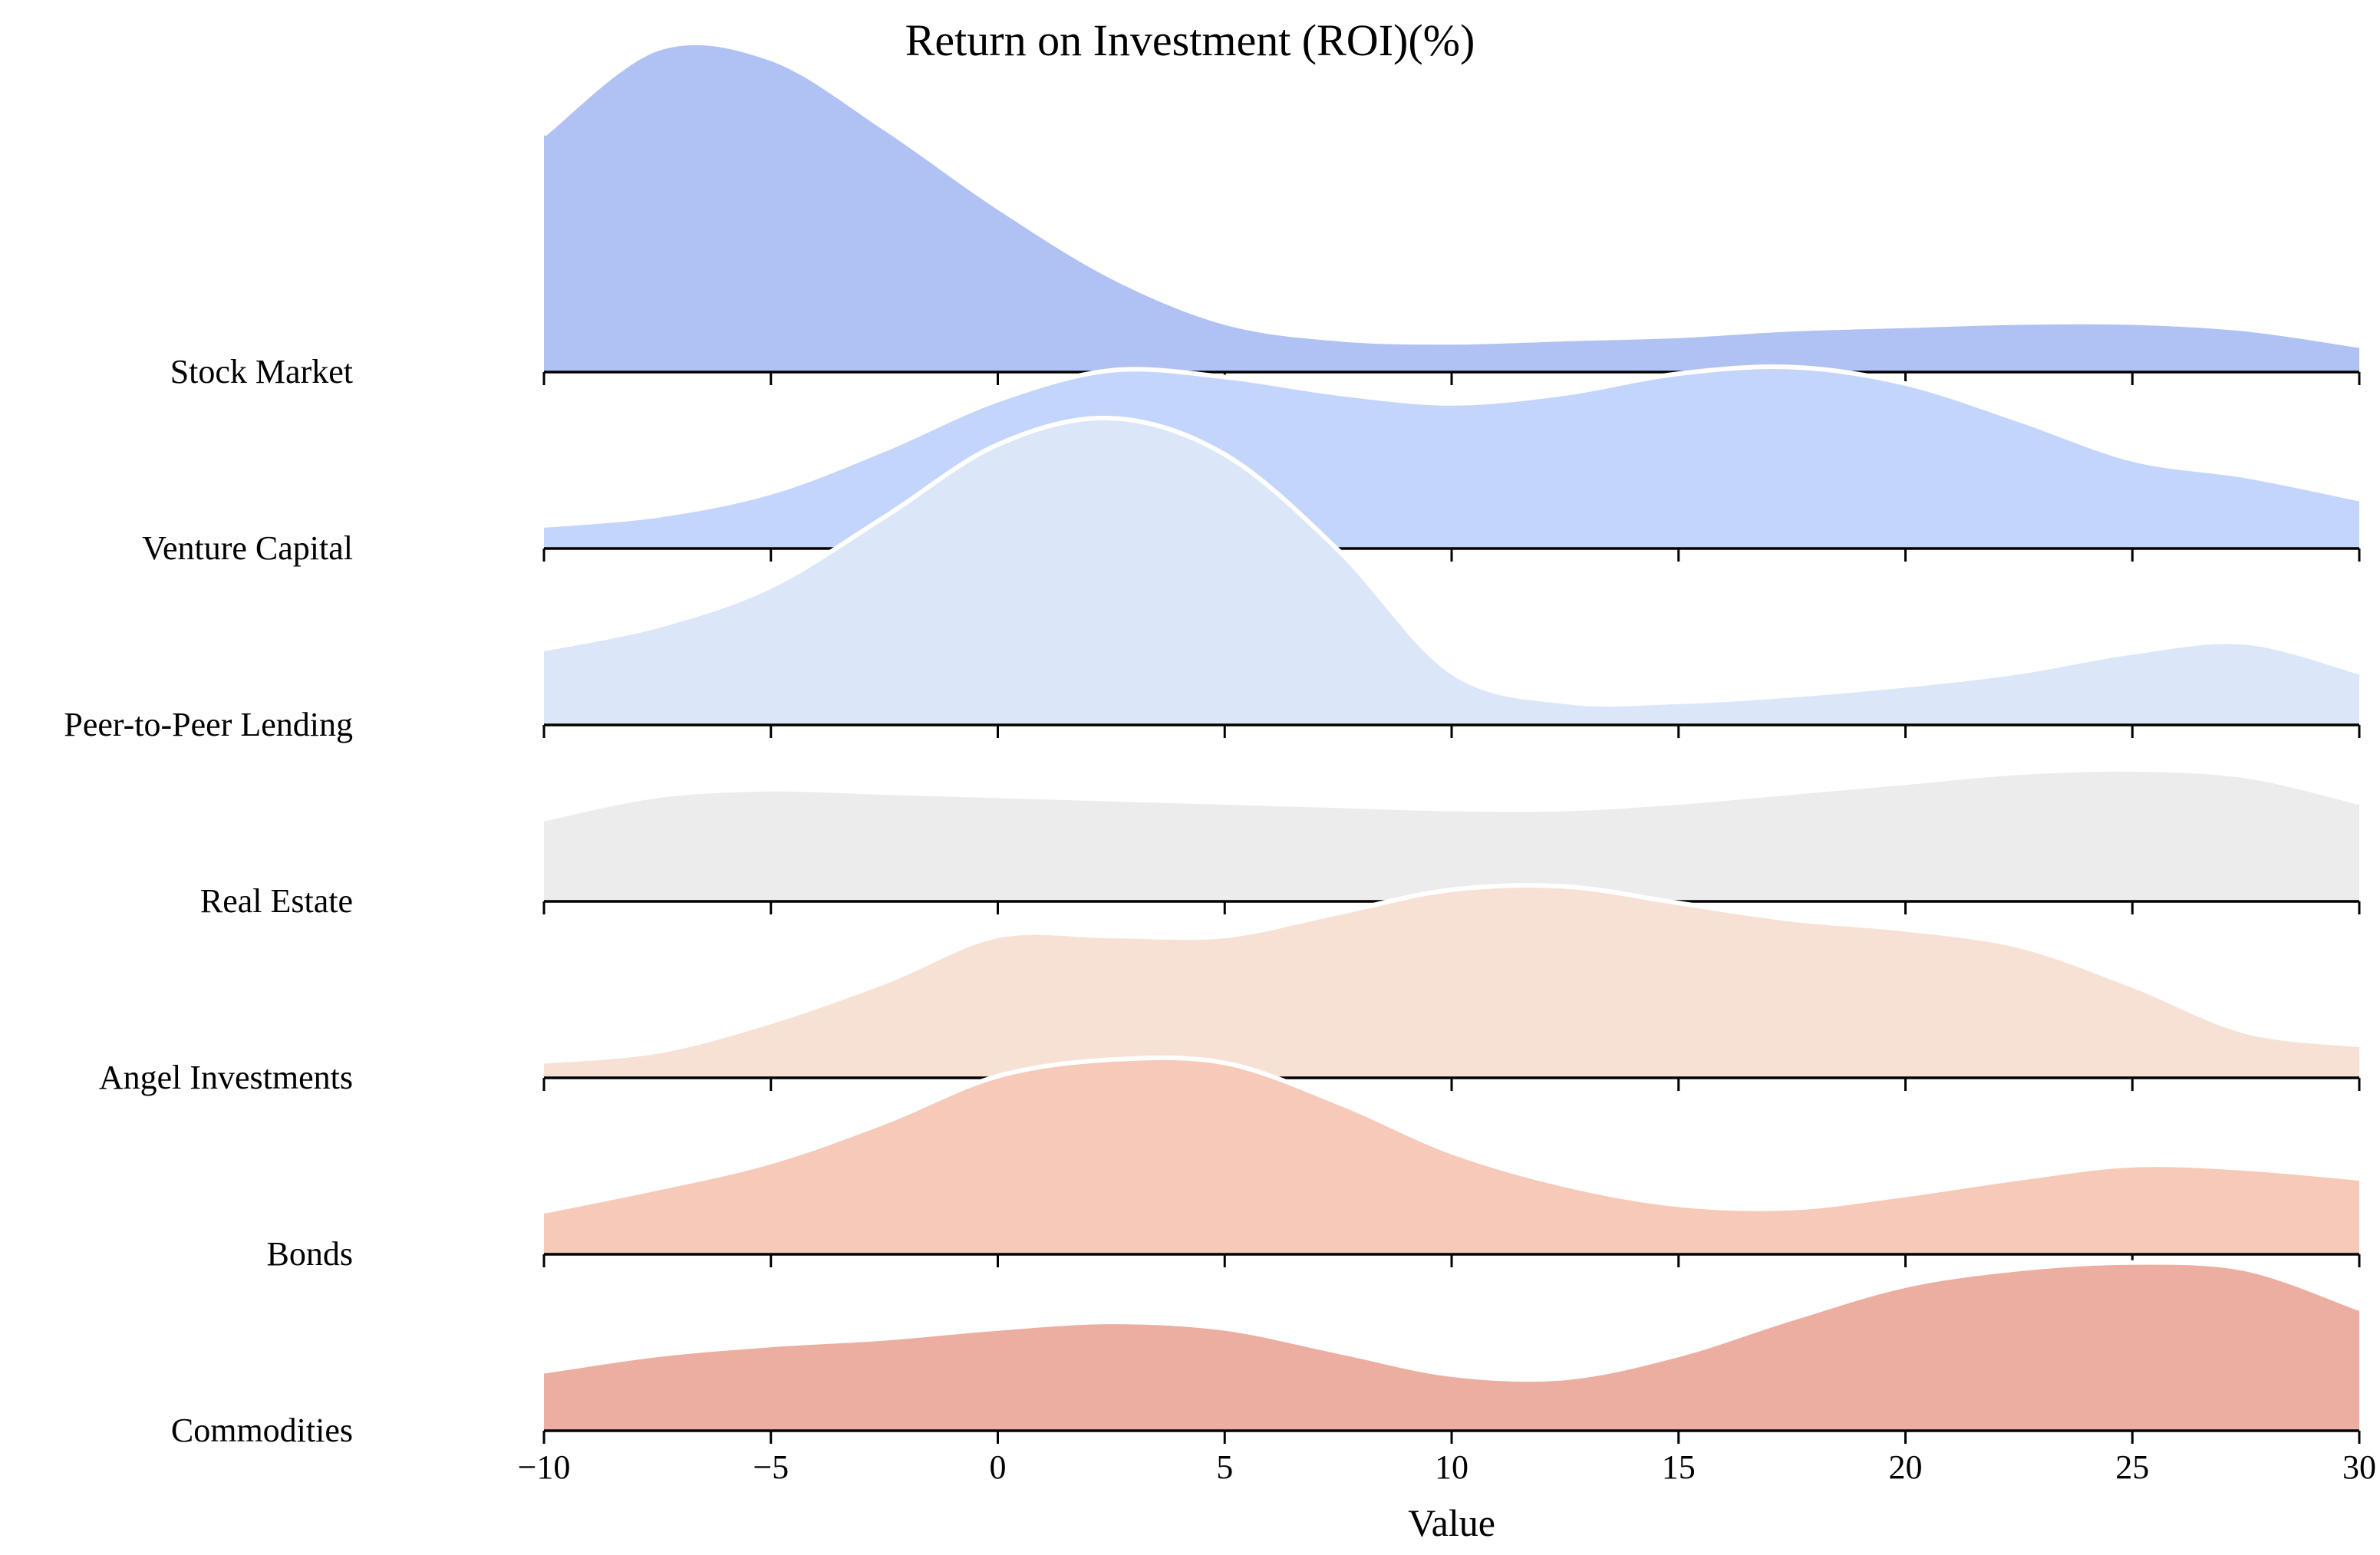 This screenshot has width=2380, height=1555. What do you see at coordinates (998, 1467) in the screenshot?
I see `x-tick-label: 0` at bounding box center [998, 1467].